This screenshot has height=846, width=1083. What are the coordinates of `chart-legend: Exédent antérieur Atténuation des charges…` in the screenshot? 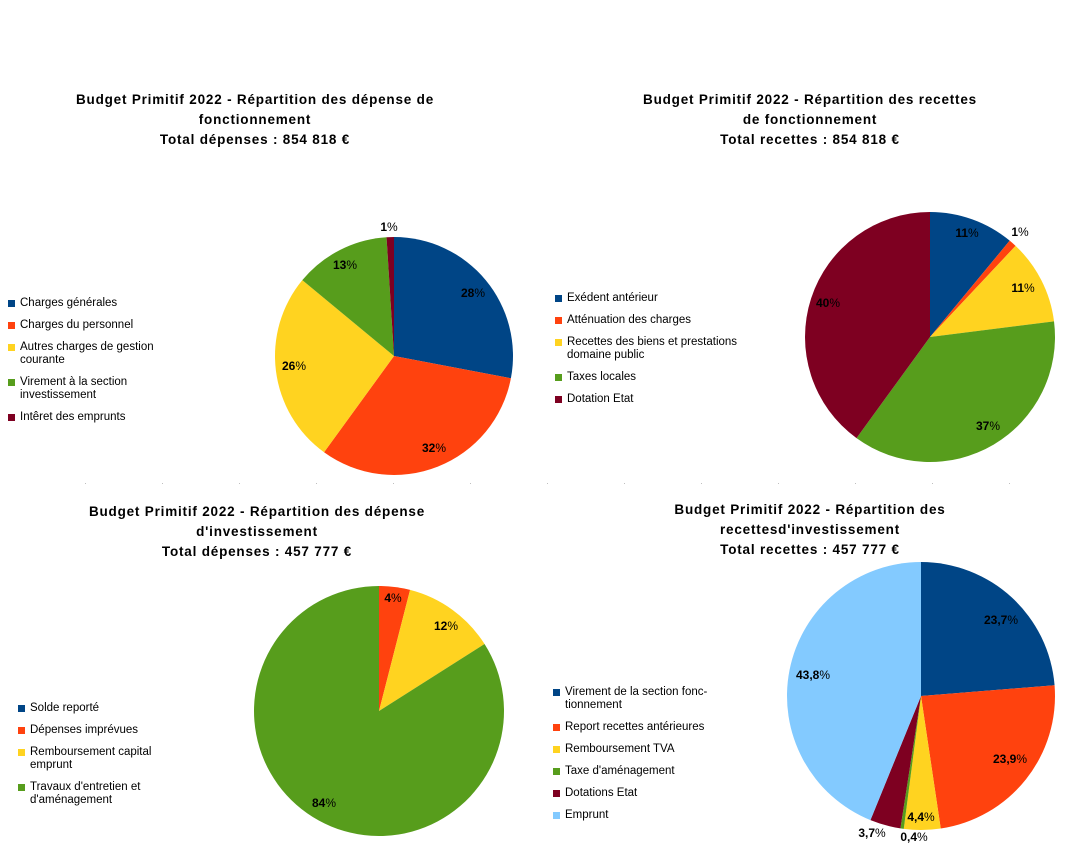 It's located at (651, 353).